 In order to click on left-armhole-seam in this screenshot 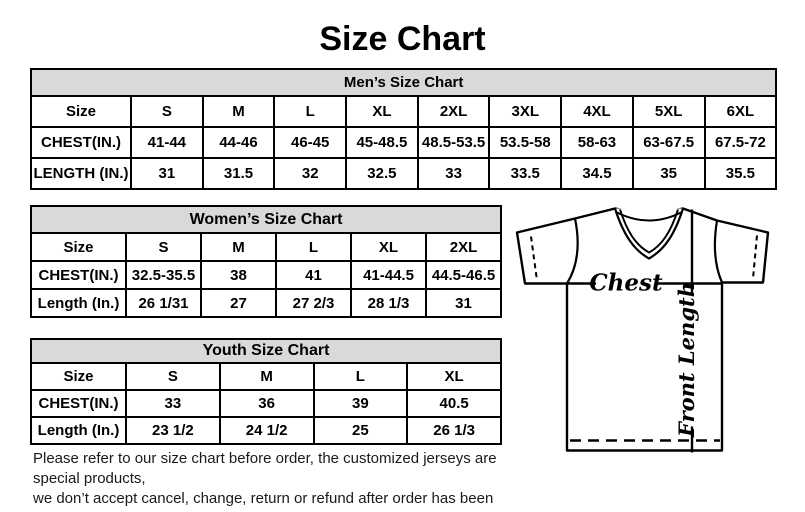, I will do `click(572, 251)`.